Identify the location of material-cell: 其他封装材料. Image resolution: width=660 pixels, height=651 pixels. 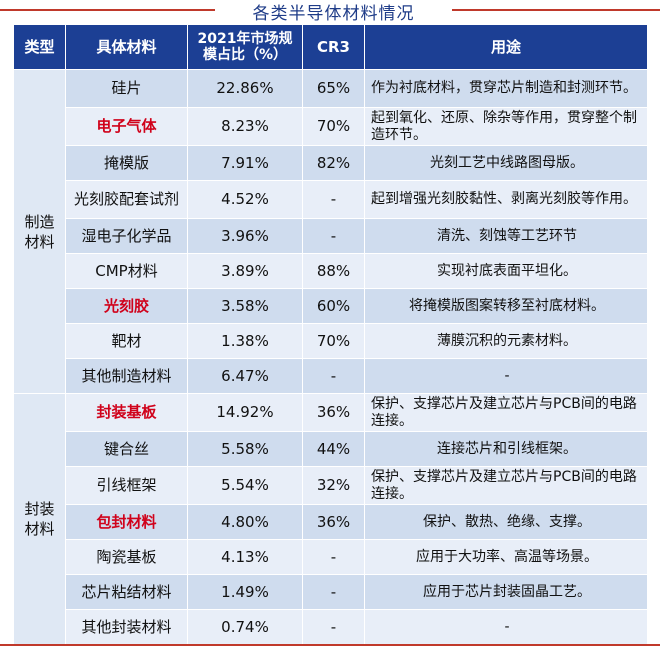
(126, 627).